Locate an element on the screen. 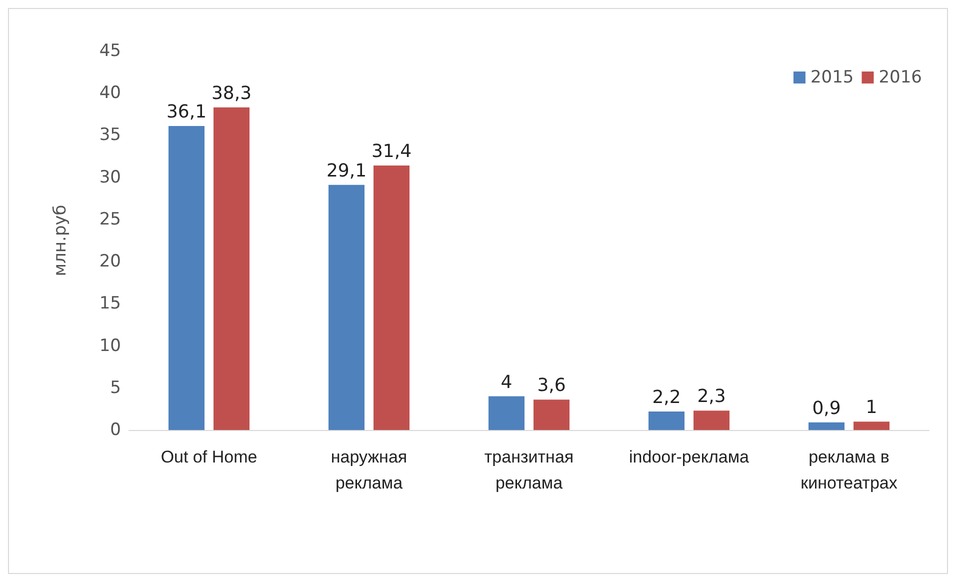 Image resolution: width=957 pixels, height=583 pixels. legend-label: 2016 is located at coordinates (900, 78).